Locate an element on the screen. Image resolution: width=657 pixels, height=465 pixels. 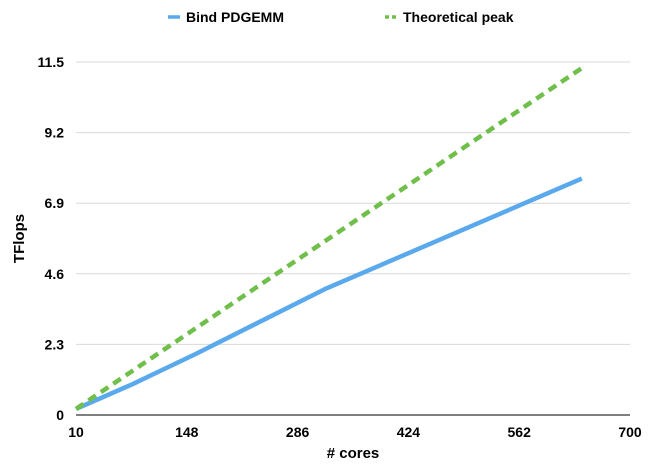
y-axis-title: TFlops is located at coordinates (19, 238).